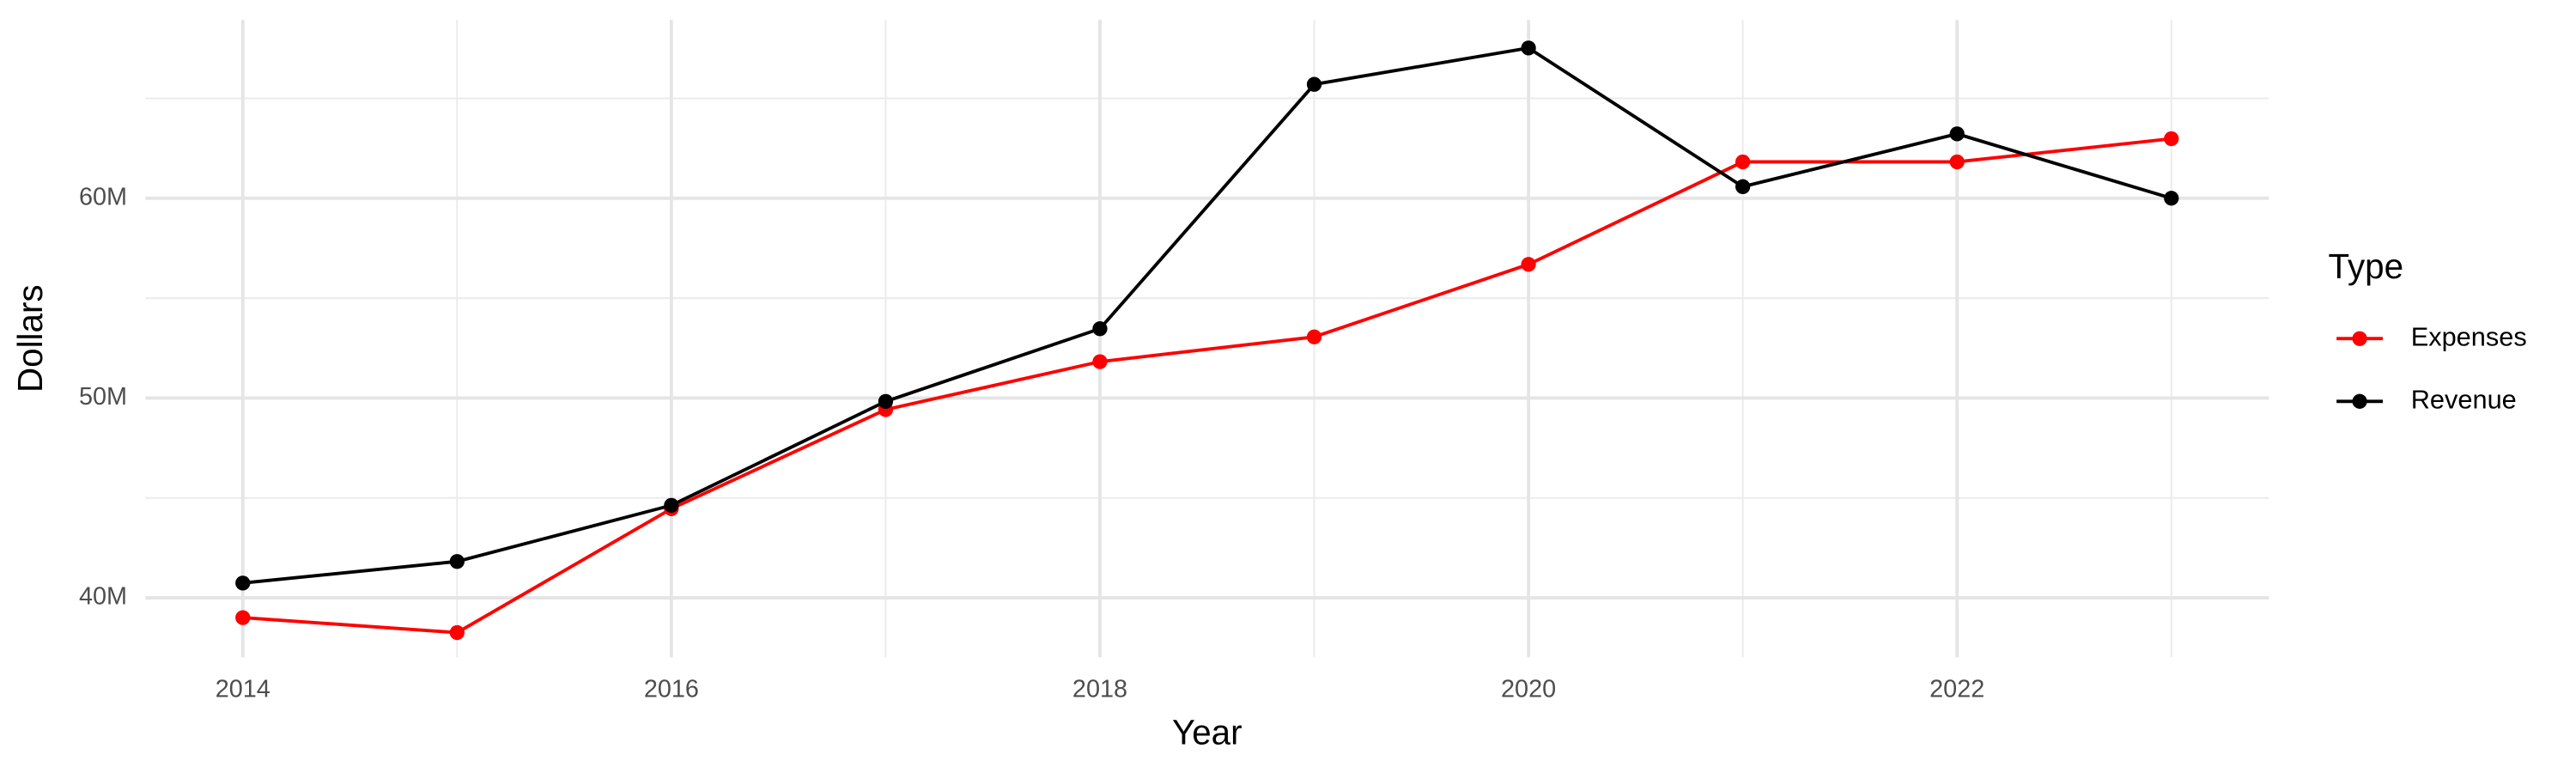 The width and height of the screenshot is (2576, 773). What do you see at coordinates (2469, 336) in the screenshot?
I see `legend-label: Expenses` at bounding box center [2469, 336].